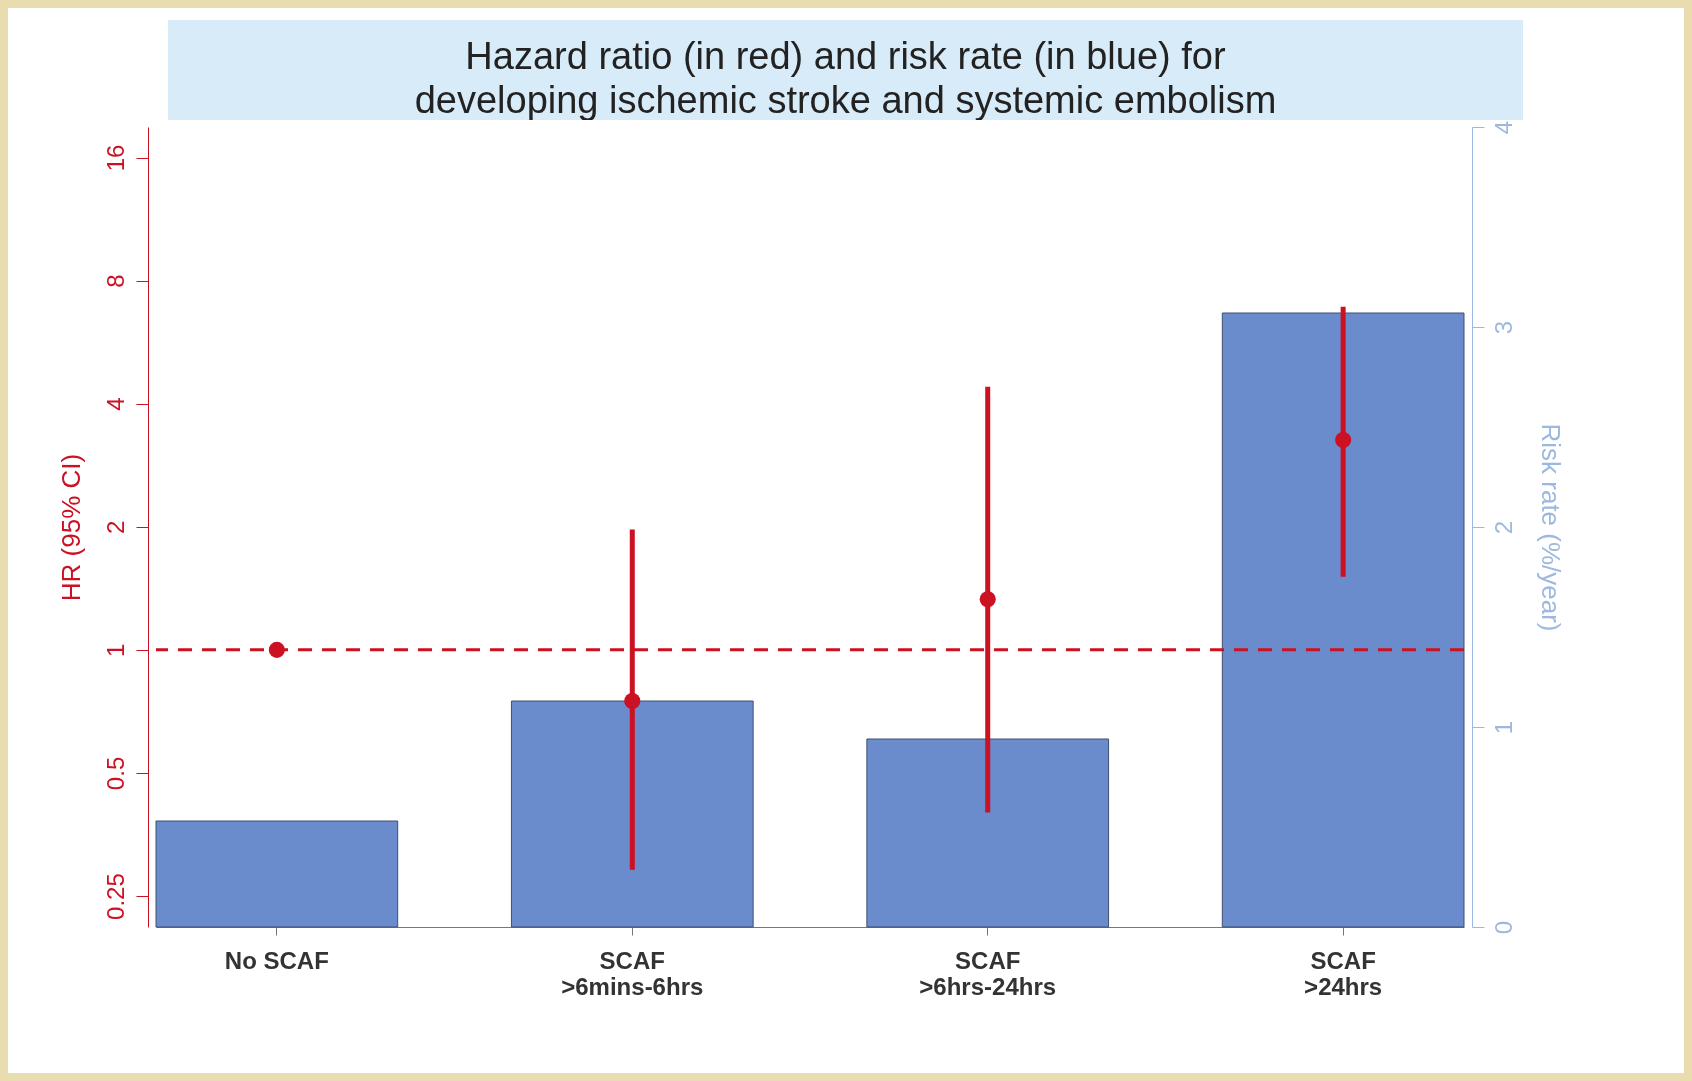 This screenshot has width=1692, height=1081. What do you see at coordinates (115, 527) in the screenshot?
I see `y-tick-label: 2` at bounding box center [115, 527].